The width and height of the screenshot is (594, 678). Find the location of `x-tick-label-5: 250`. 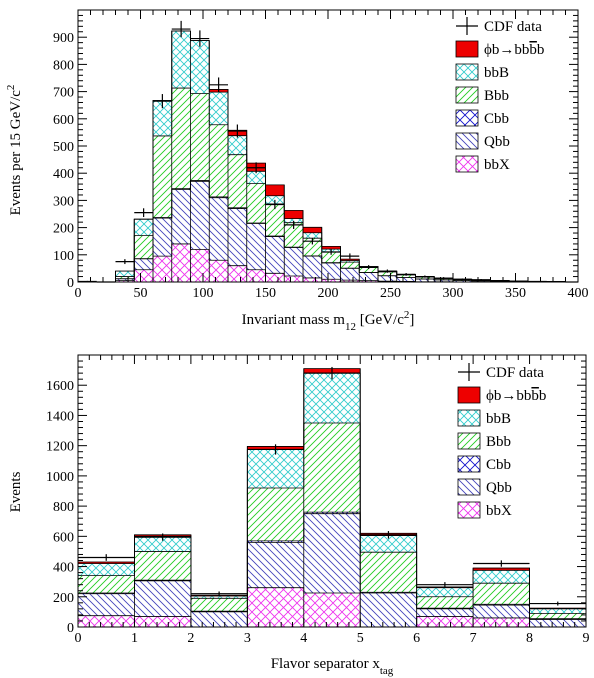

x-tick-label-5: 250 is located at coordinates (390, 293).